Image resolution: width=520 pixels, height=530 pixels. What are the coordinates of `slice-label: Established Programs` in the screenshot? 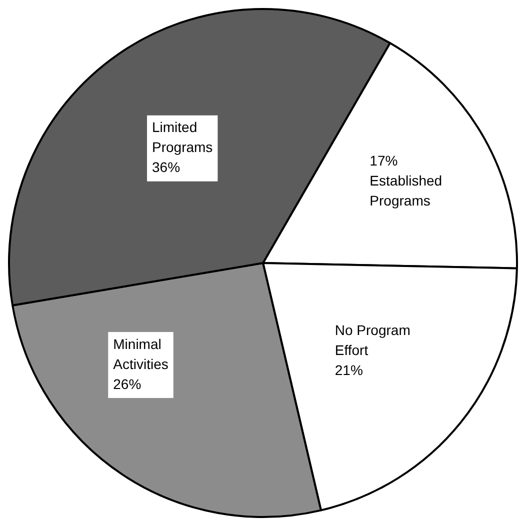 It's located at (406, 190).